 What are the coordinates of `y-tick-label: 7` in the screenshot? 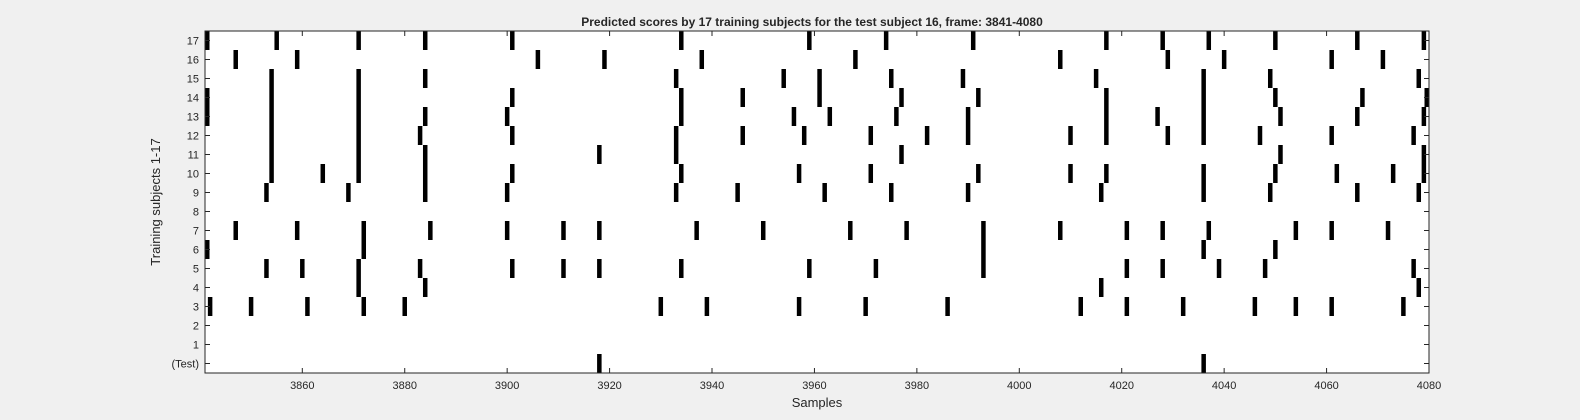 It's located at (196, 232).